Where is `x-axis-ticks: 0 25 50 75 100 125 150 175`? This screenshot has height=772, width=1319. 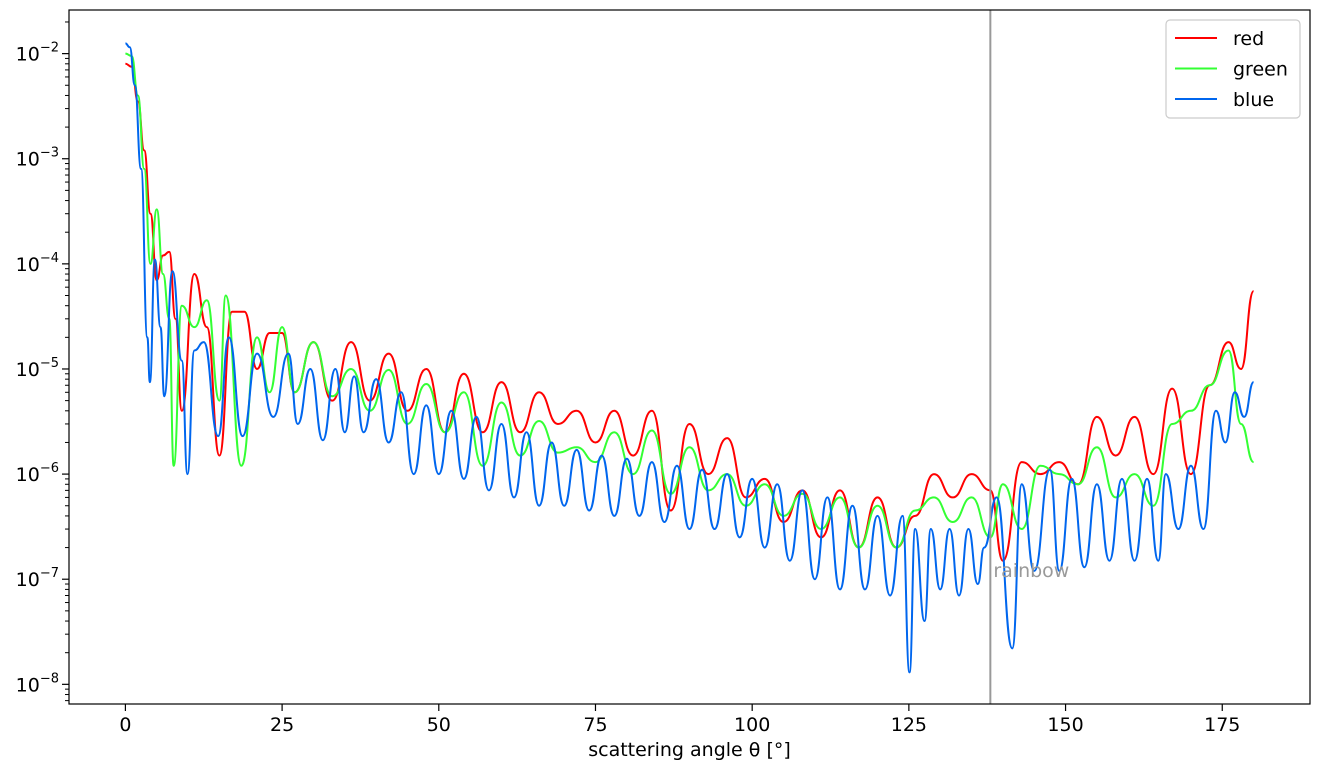
x-axis-ticks: 0 25 50 75 100 125 150 175 is located at coordinates (679, 720).